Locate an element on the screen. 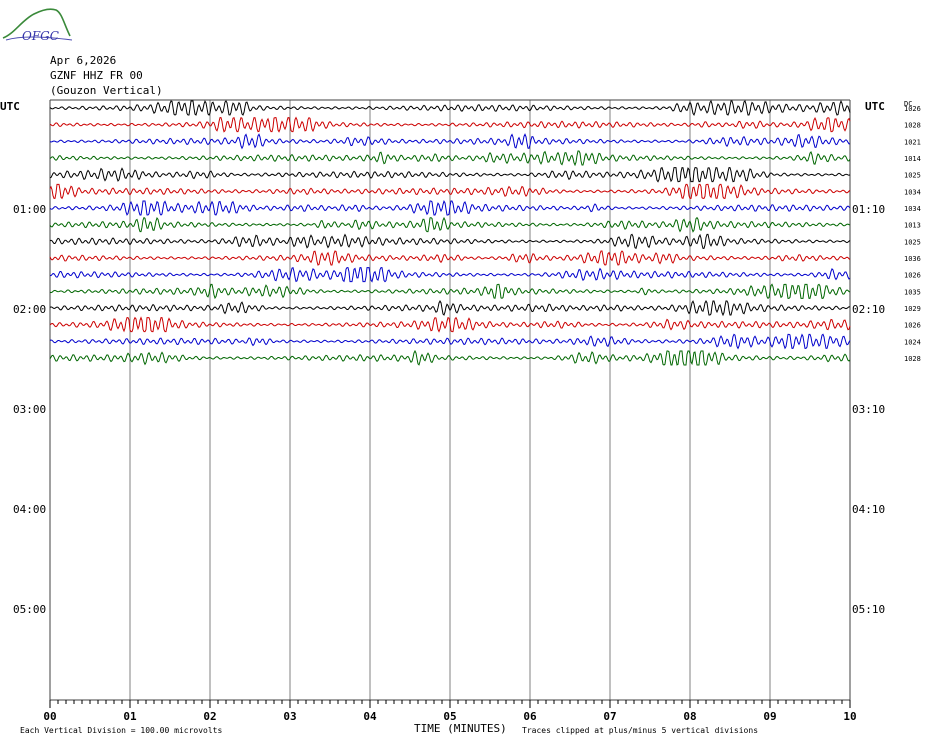  x-tick-label: 08 is located at coordinates (689, 716).